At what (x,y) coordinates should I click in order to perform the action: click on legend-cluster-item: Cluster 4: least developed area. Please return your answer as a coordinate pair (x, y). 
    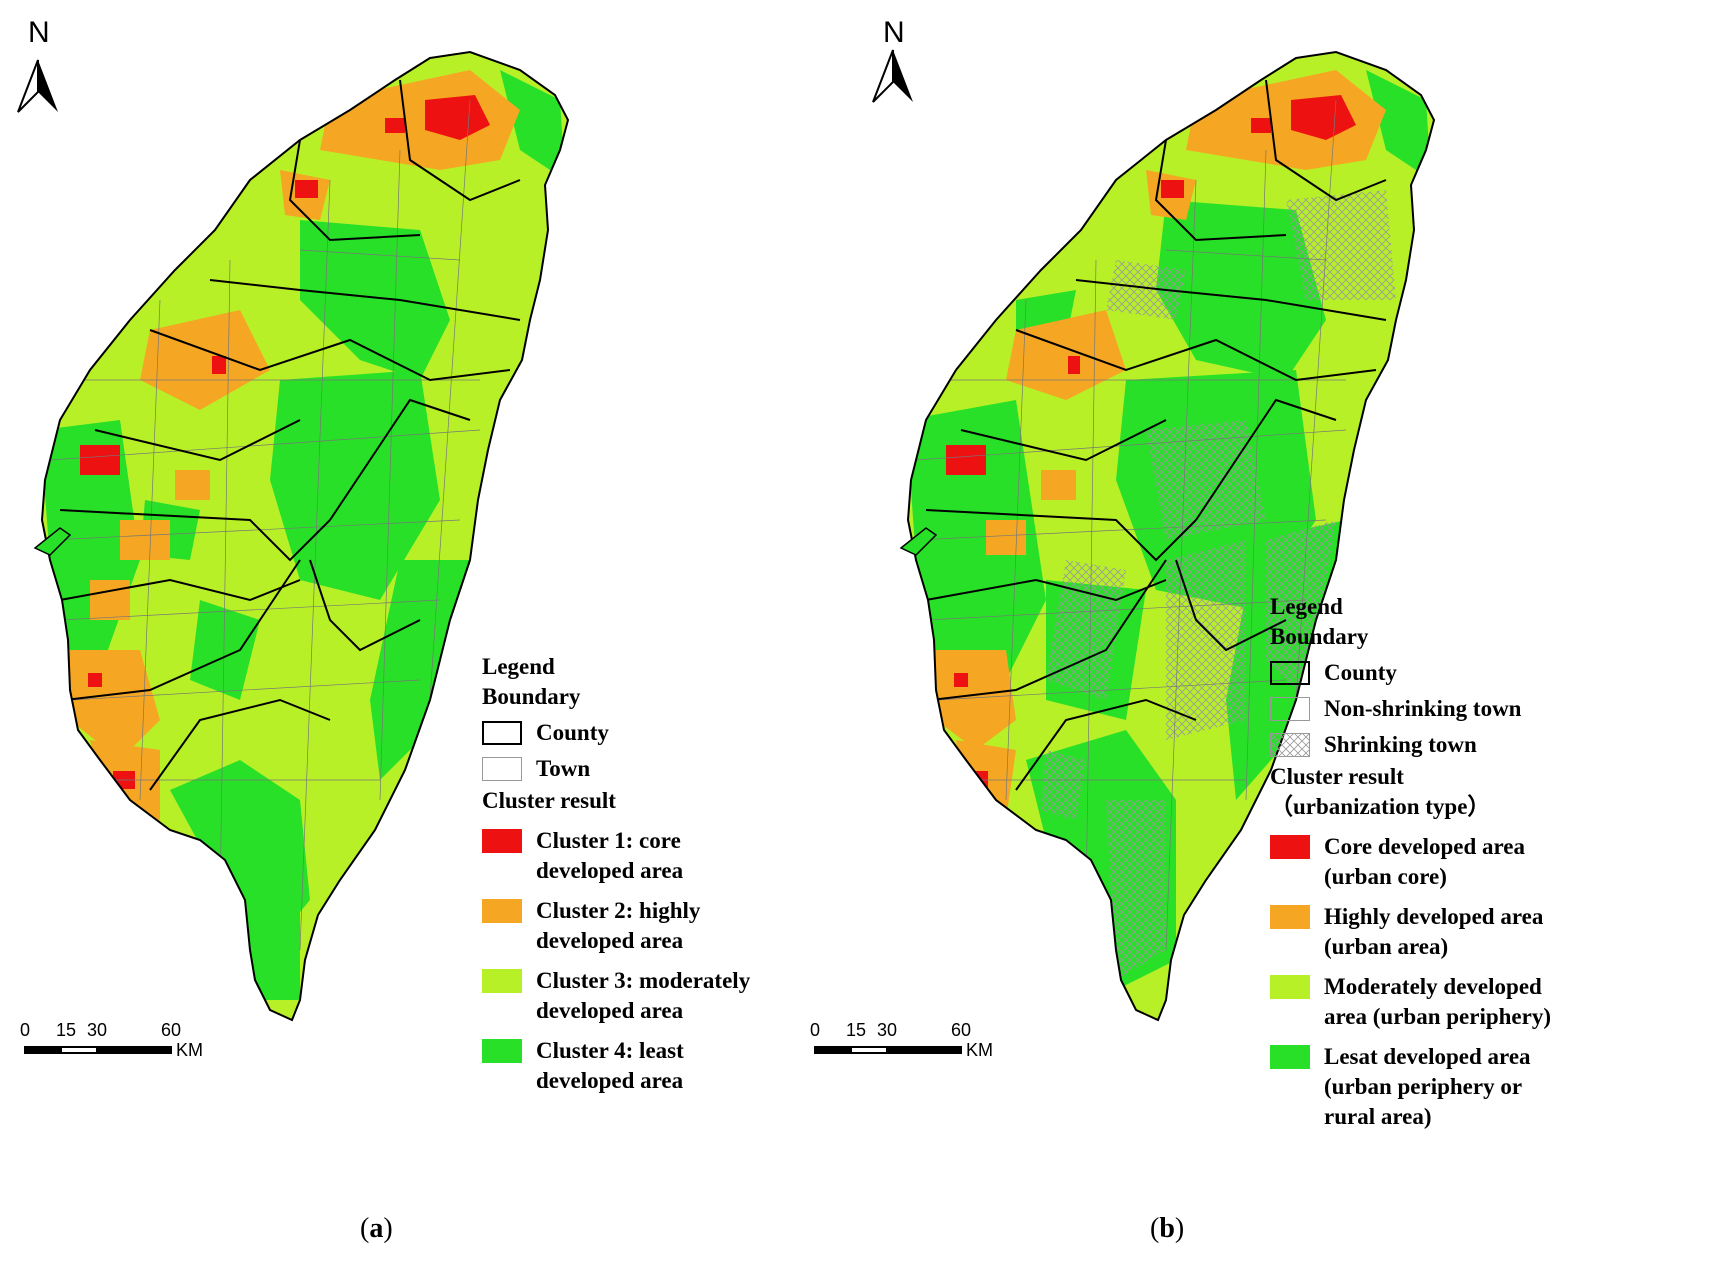
    Looking at the image, I should click on (652, 1066).